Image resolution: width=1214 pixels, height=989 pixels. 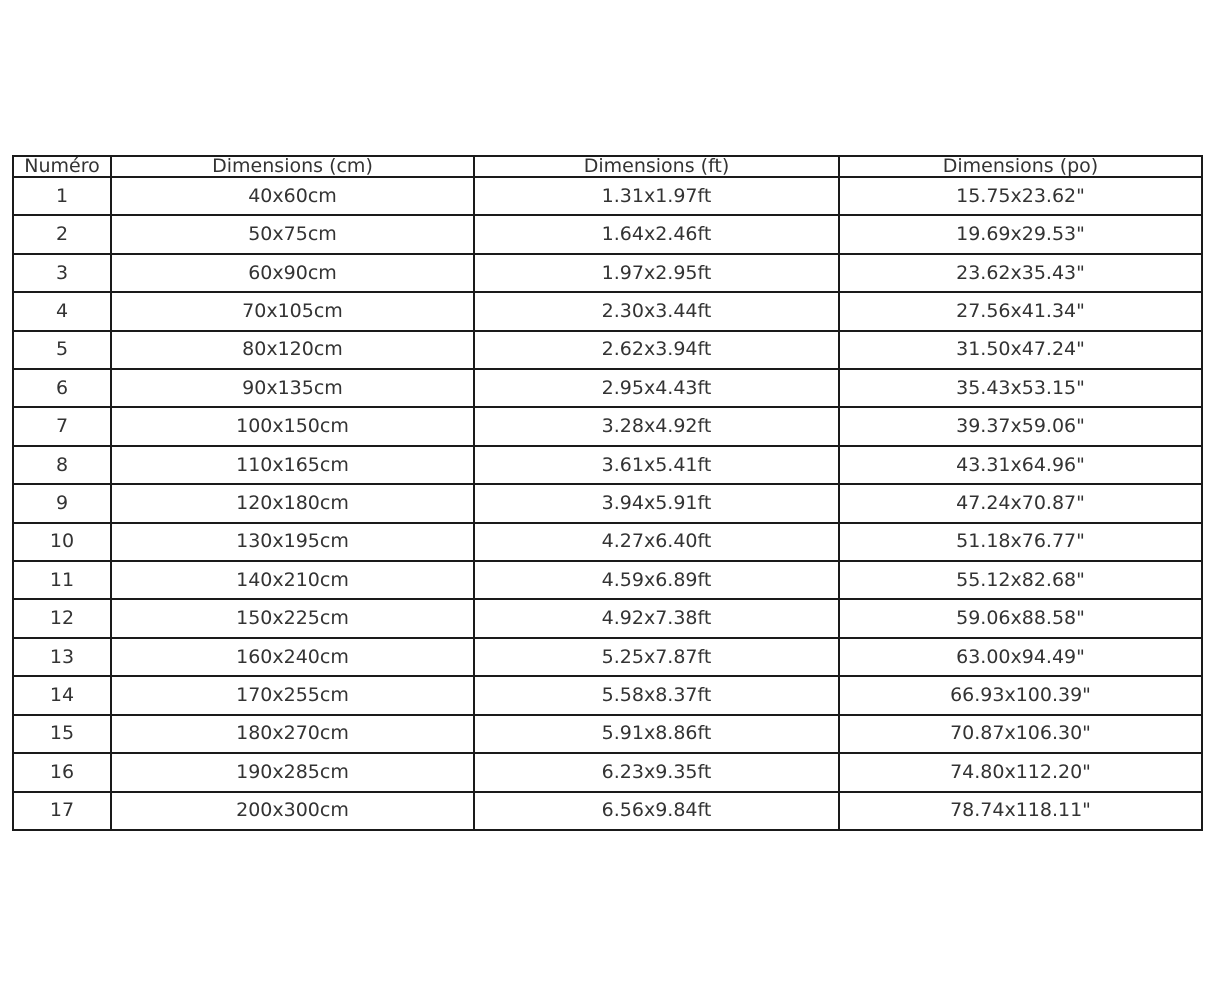 I want to click on table-cell-ft: 2.30x3.44ft, so click(x=656, y=311).